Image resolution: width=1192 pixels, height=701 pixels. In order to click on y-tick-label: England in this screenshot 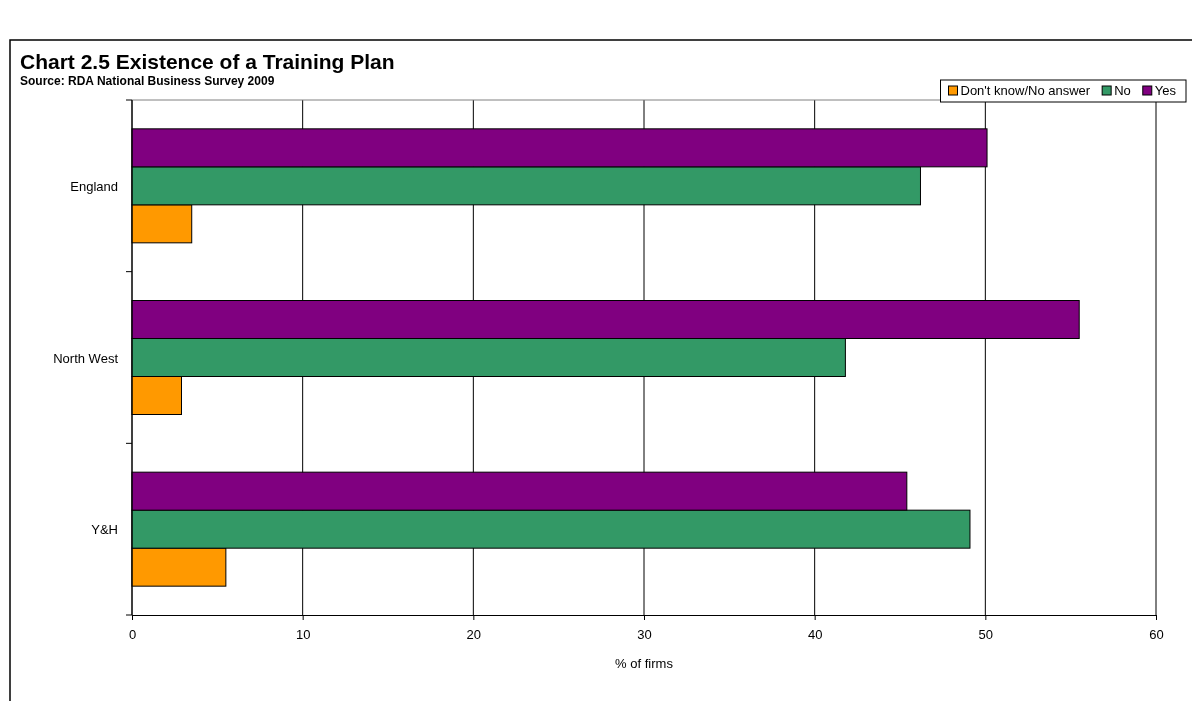, I will do `click(94, 186)`.